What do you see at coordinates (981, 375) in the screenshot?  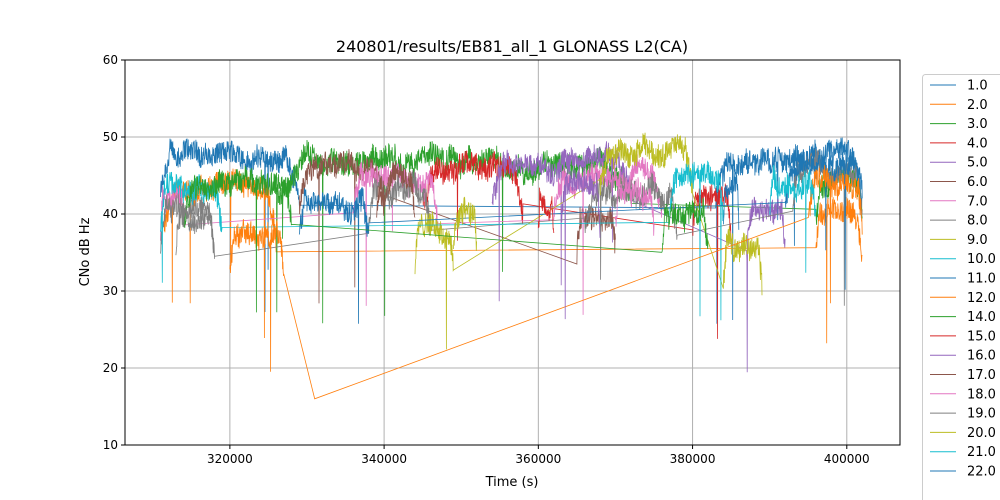 I see `legend-label: 17.0` at bounding box center [981, 375].